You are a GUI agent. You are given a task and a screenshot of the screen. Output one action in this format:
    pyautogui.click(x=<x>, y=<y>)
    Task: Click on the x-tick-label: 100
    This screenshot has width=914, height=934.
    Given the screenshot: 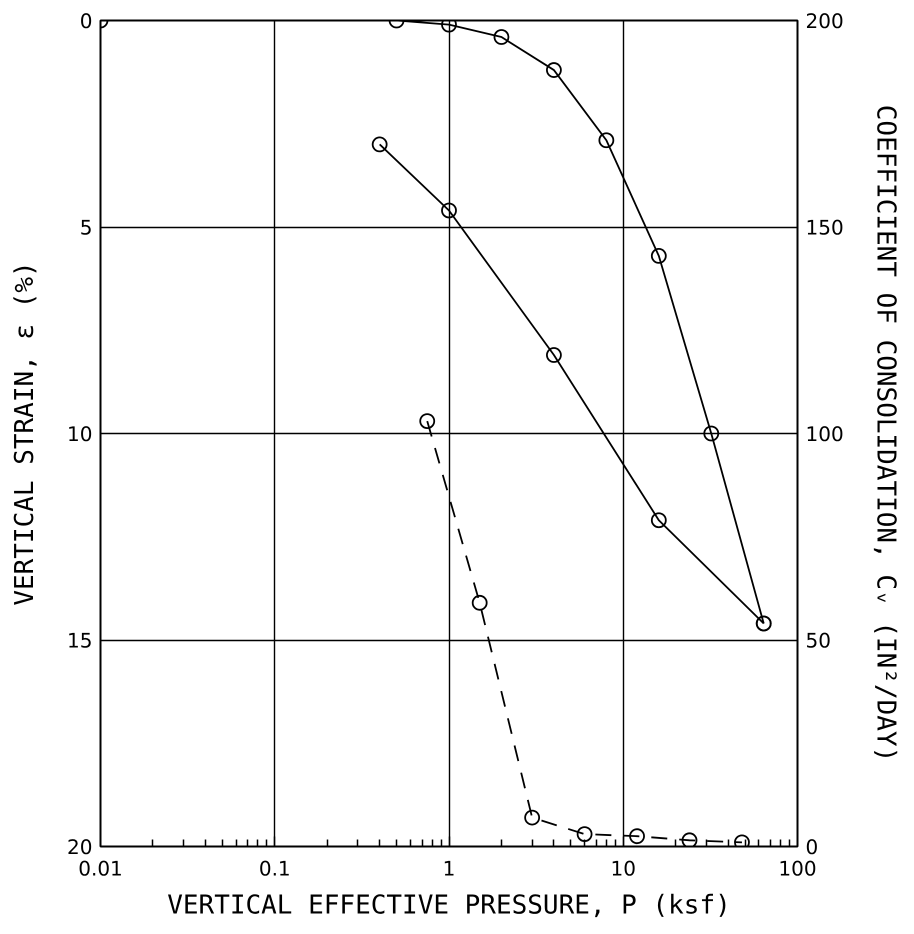 What is the action you would take?
    pyautogui.click(x=797, y=868)
    